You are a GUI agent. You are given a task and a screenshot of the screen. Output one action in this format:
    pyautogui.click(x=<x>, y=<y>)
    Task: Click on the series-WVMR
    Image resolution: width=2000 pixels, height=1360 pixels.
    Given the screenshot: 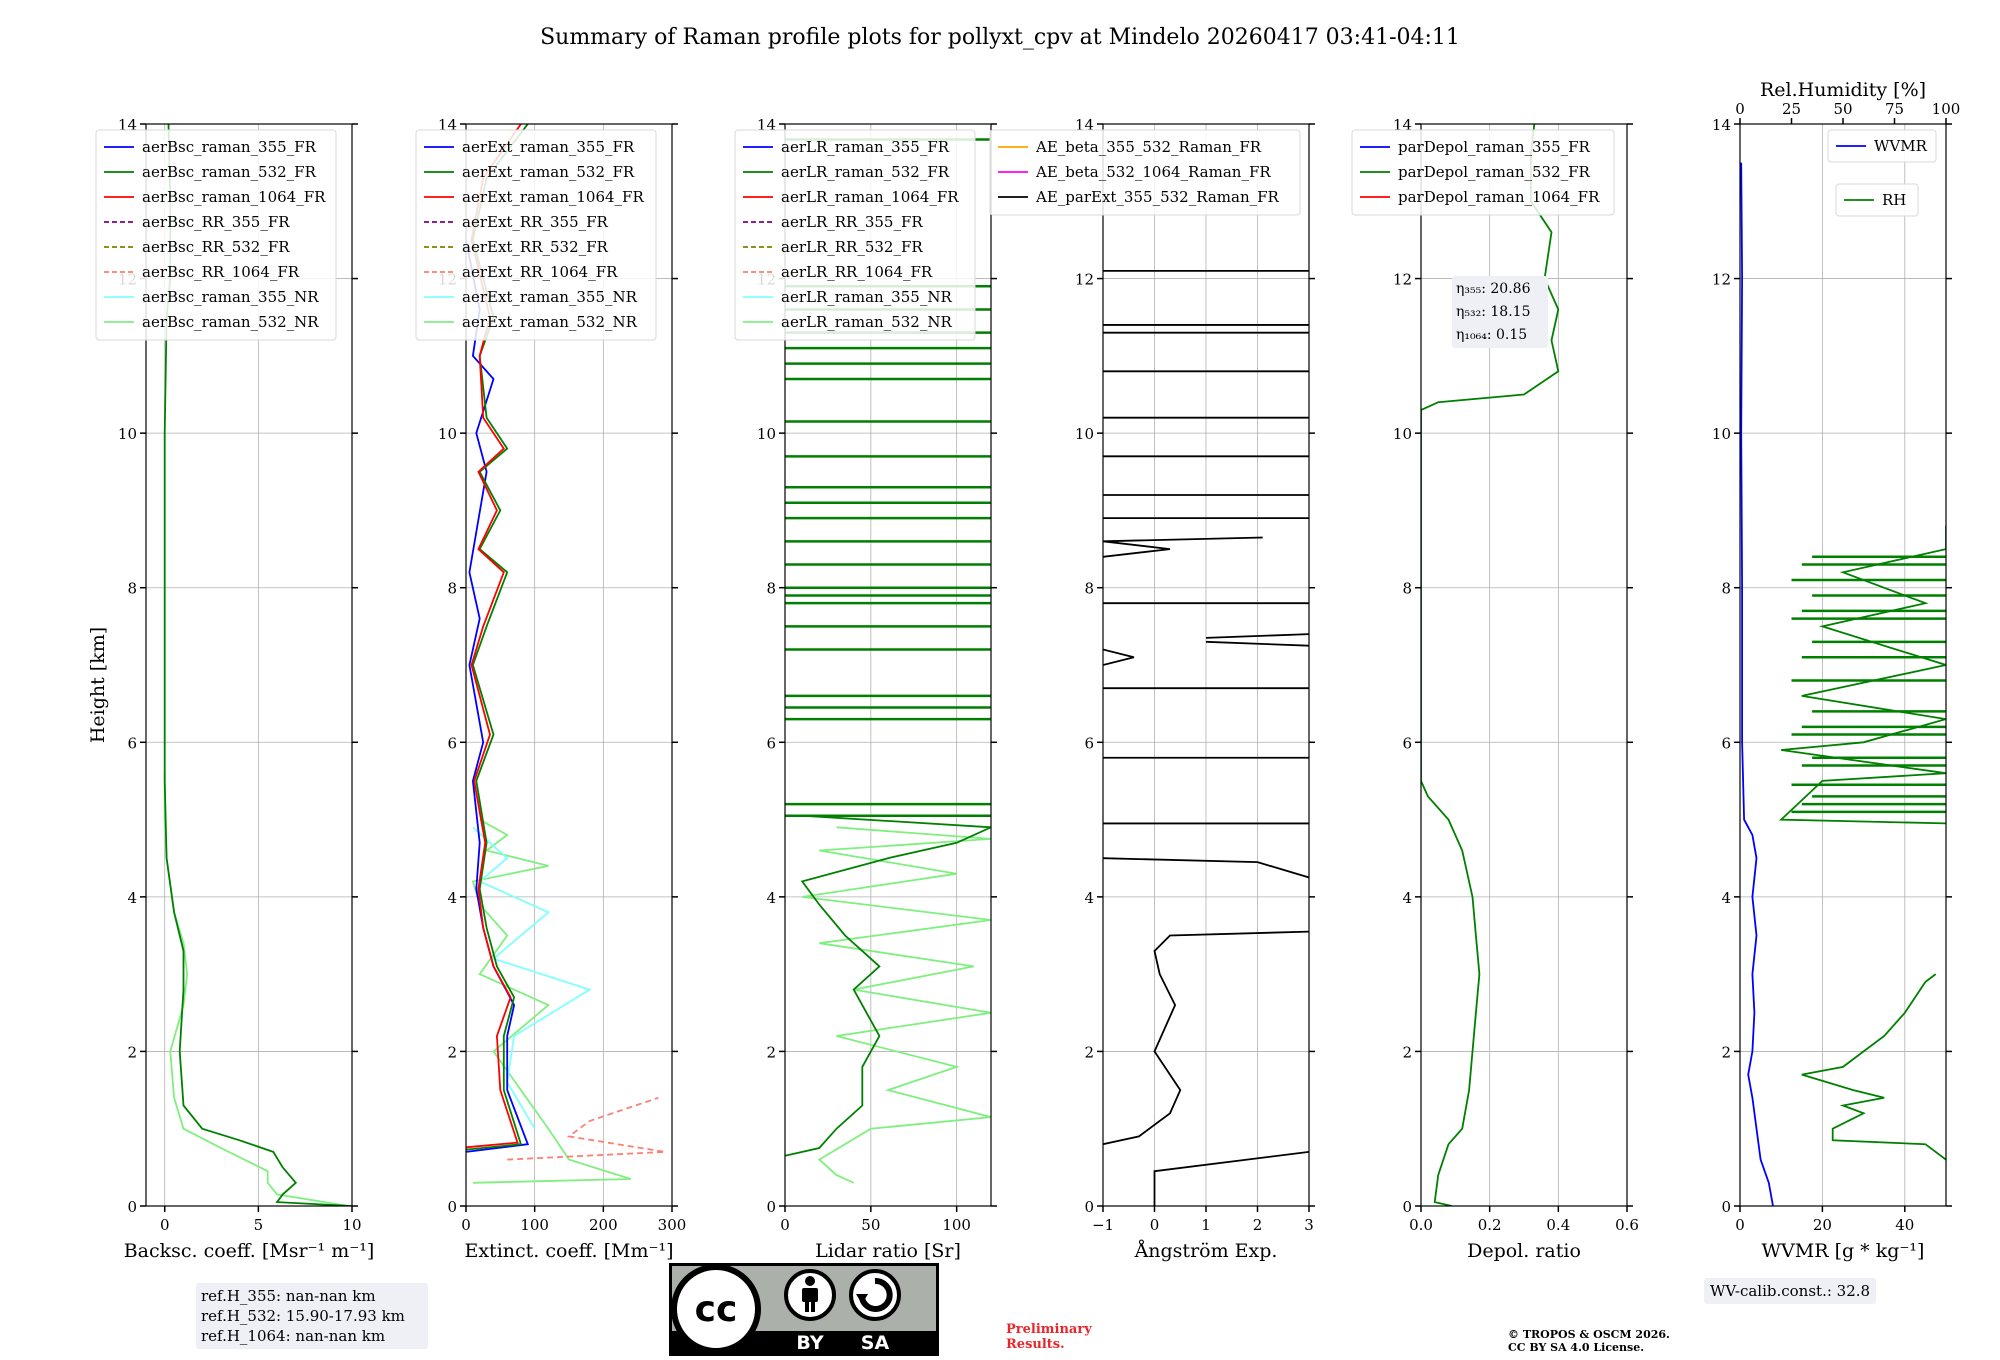 What is the action you would take?
    pyautogui.click(x=1757, y=684)
    